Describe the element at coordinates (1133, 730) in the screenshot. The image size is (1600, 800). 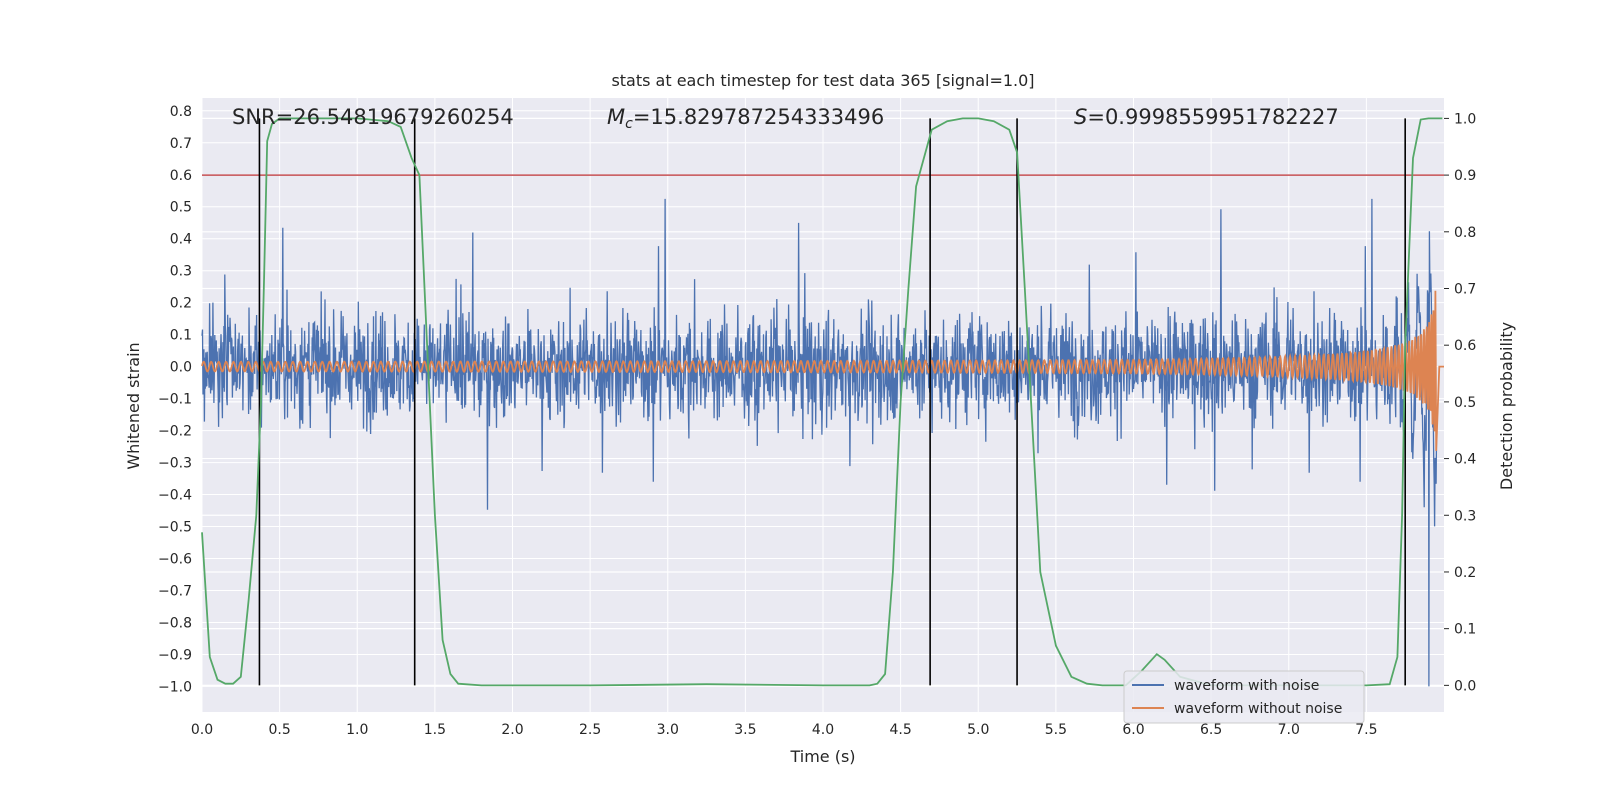
I see `x-tick-label: 6.0` at that location.